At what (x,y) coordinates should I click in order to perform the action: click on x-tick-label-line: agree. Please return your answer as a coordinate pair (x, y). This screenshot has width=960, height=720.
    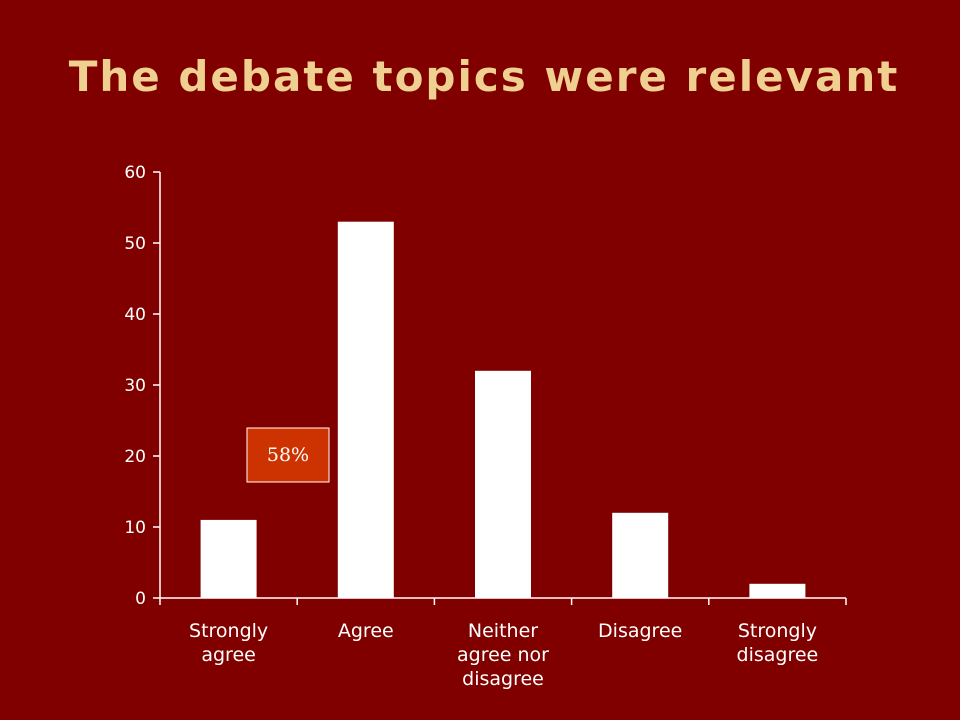
    Looking at the image, I should click on (228, 655).